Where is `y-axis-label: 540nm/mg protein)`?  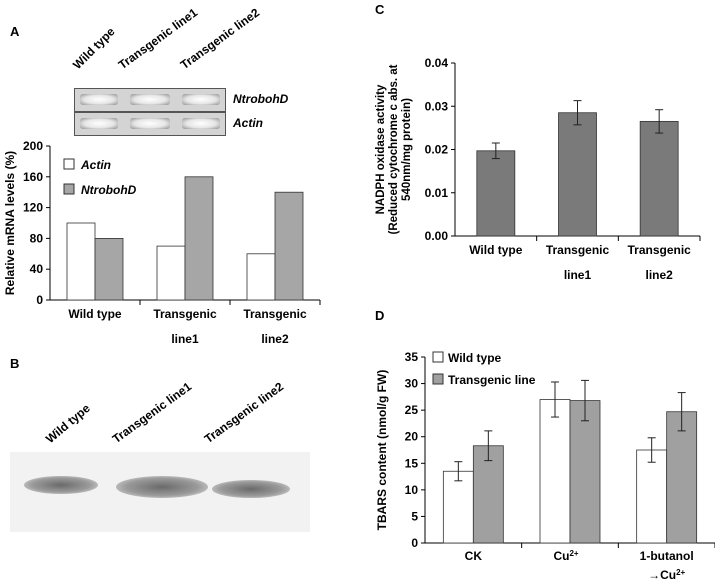 y-axis-label: 540nm/mg protein) is located at coordinates (407, 149).